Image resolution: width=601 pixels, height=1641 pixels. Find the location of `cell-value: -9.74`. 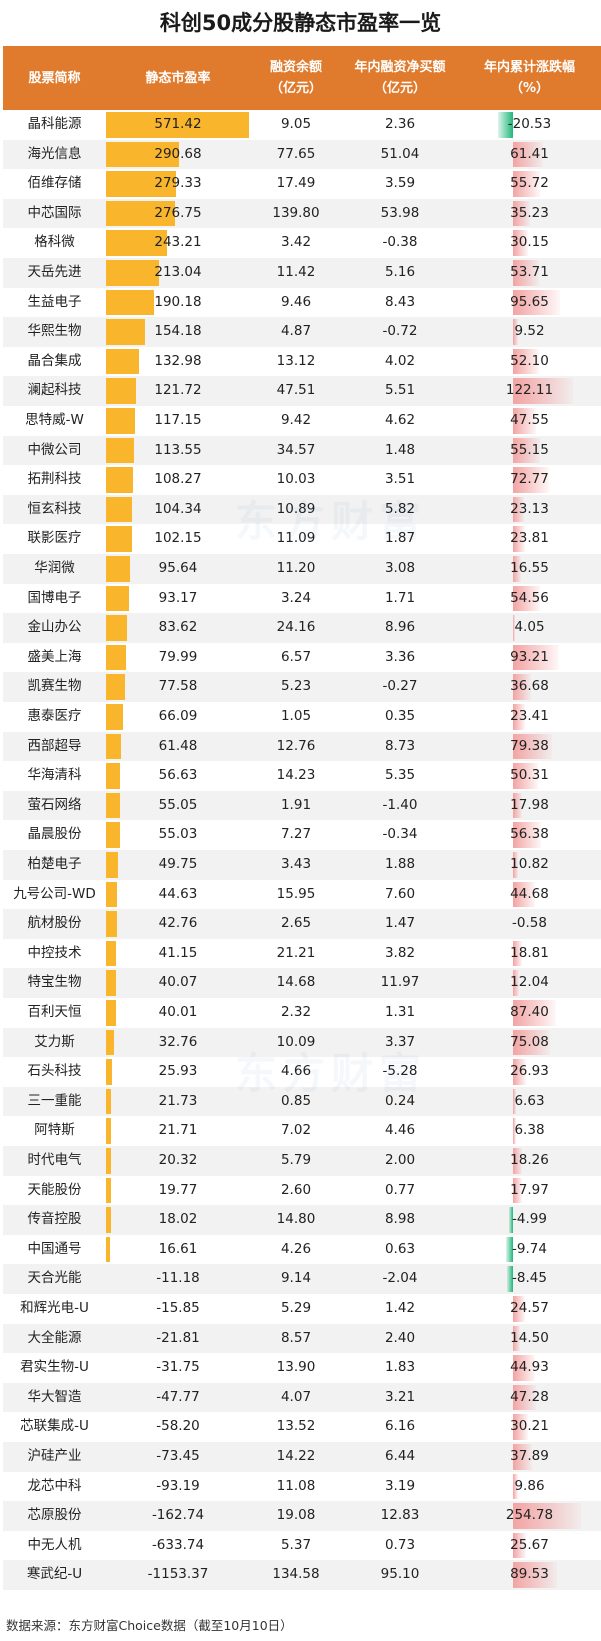

cell-value: -9.74 is located at coordinates (529, 1248).